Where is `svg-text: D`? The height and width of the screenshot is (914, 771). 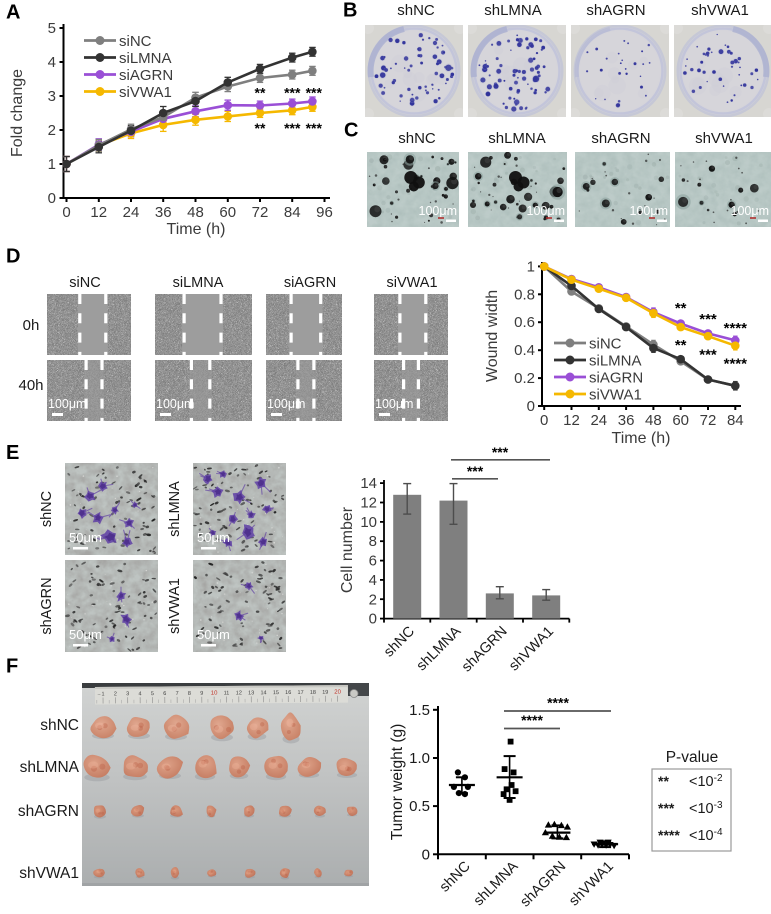
svg-text: D is located at coordinates (13, 257).